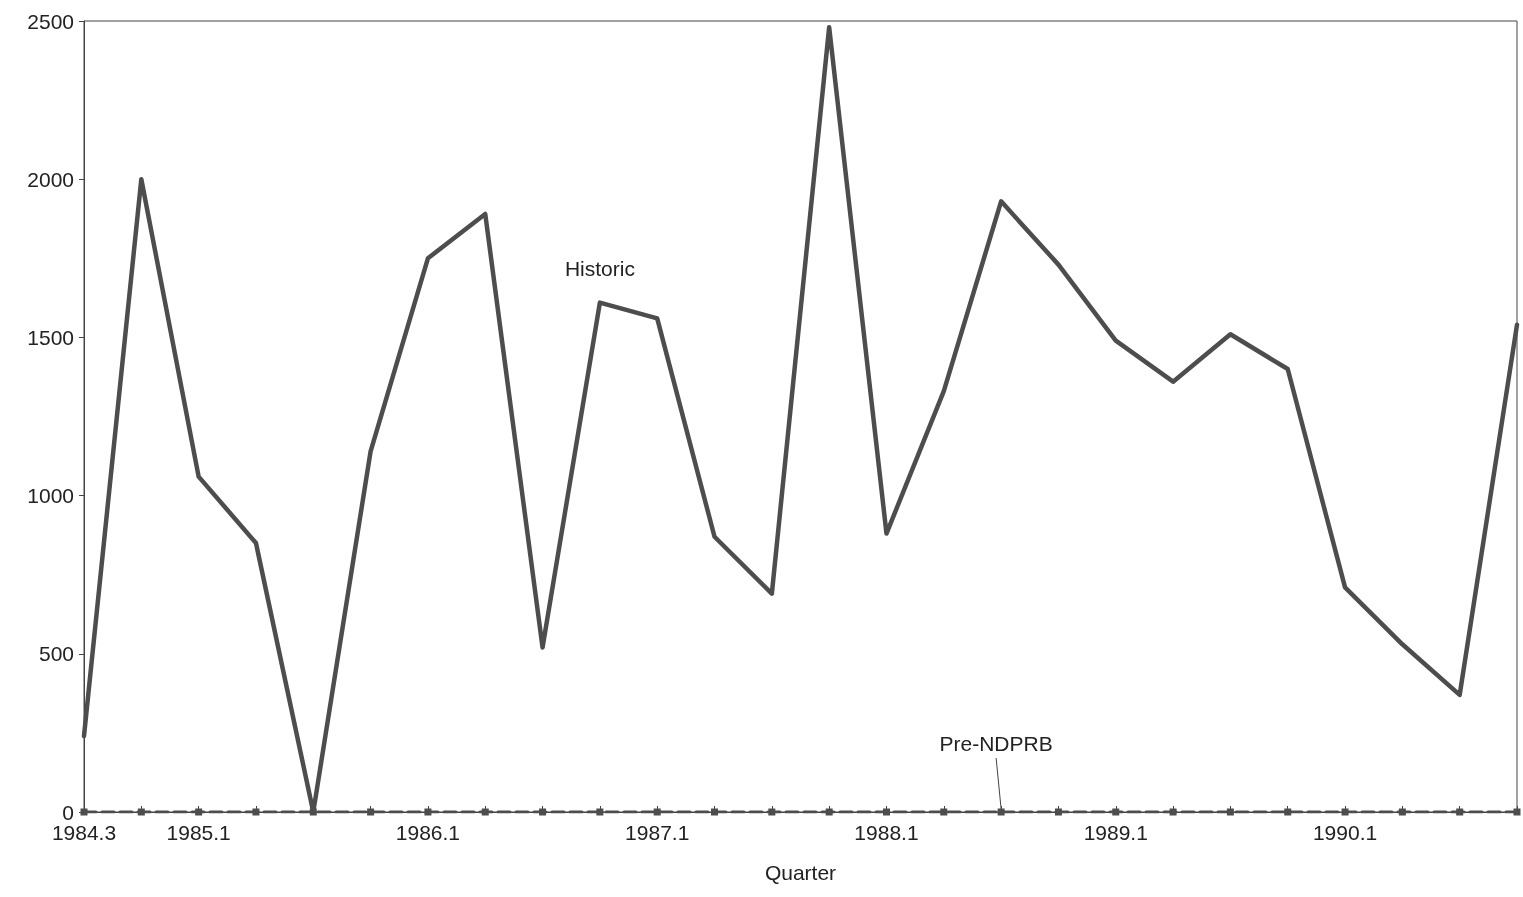  Describe the element at coordinates (84, 832) in the screenshot. I see `x-tick-label: 1984.3` at that location.